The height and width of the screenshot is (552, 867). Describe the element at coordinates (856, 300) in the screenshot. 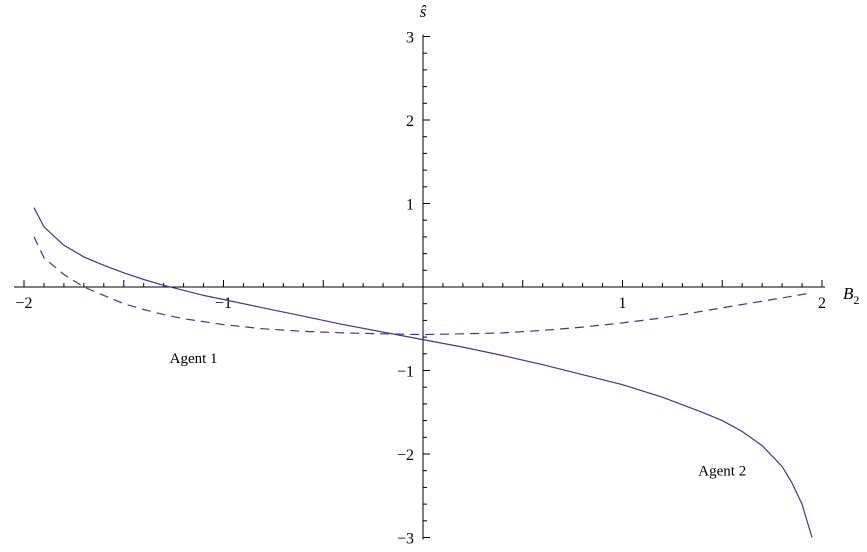

I see `x-axis-label-subscript: 2` at that location.